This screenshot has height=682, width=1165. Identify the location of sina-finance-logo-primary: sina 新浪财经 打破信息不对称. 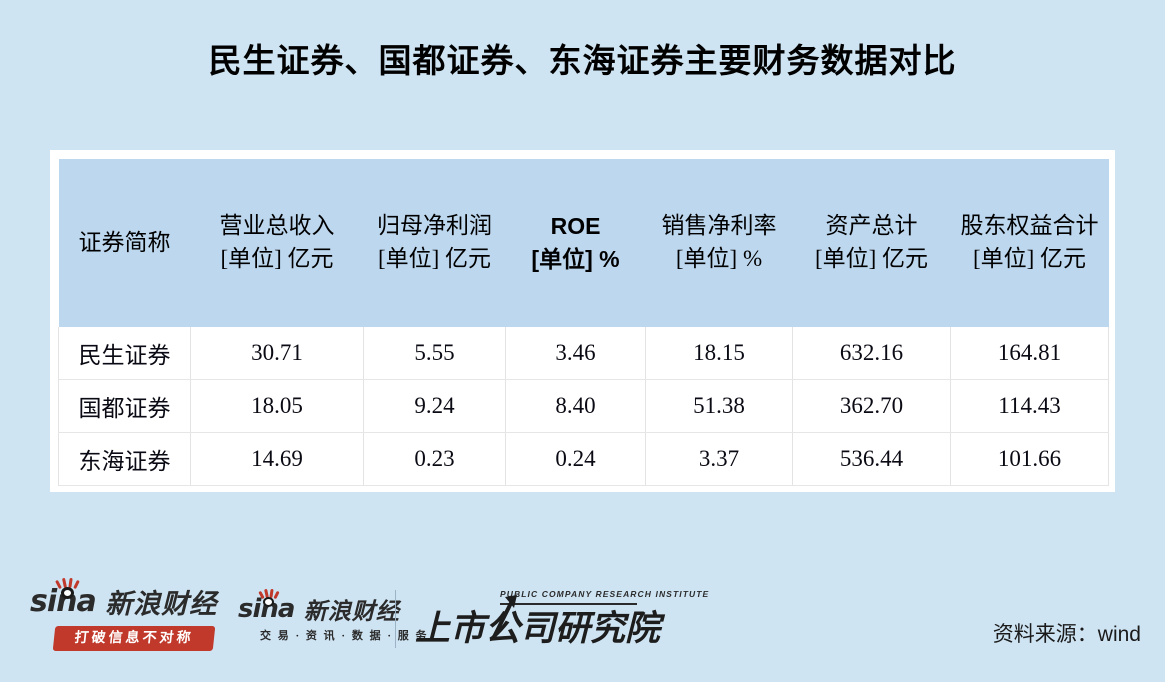
(125, 616).